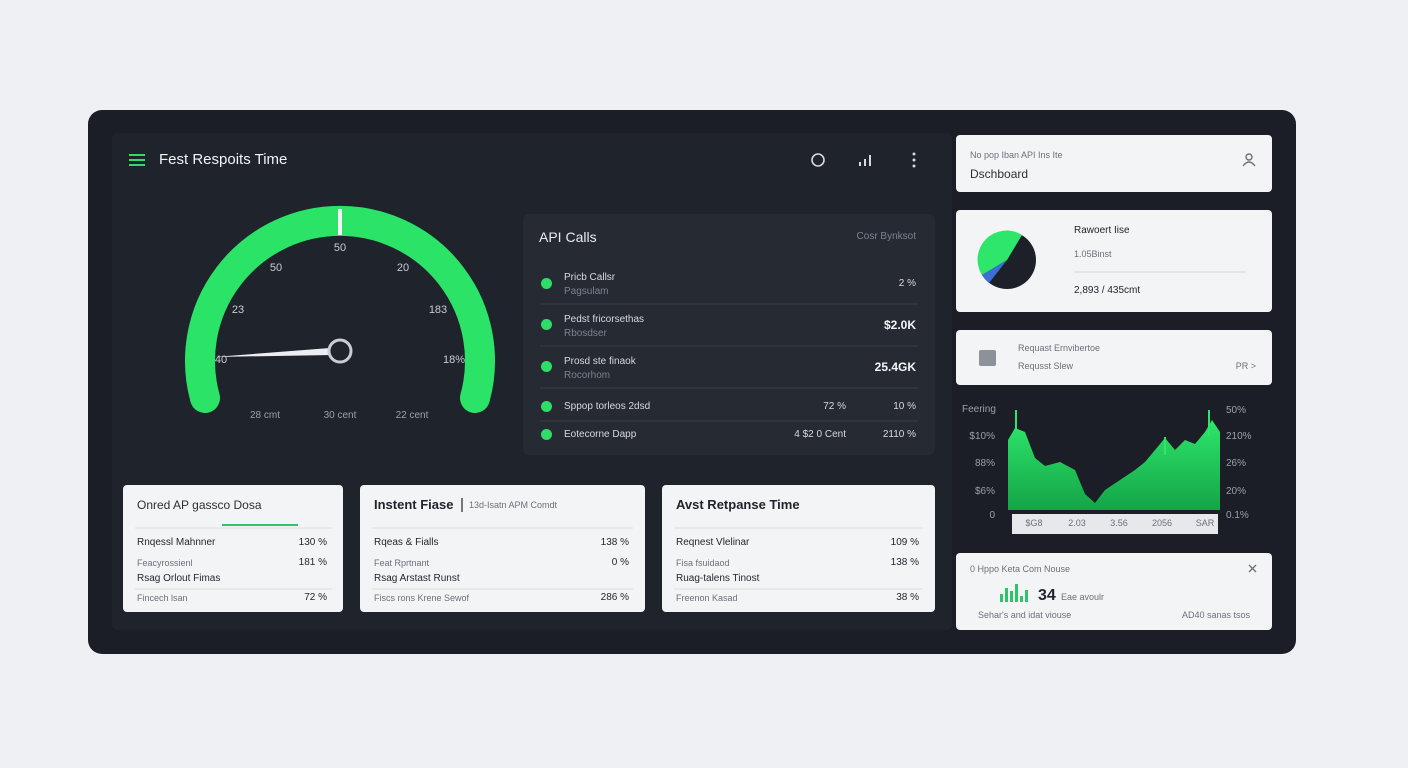  What do you see at coordinates (600, 361) in the screenshot?
I see `row-label: Prosd ste finaok` at bounding box center [600, 361].